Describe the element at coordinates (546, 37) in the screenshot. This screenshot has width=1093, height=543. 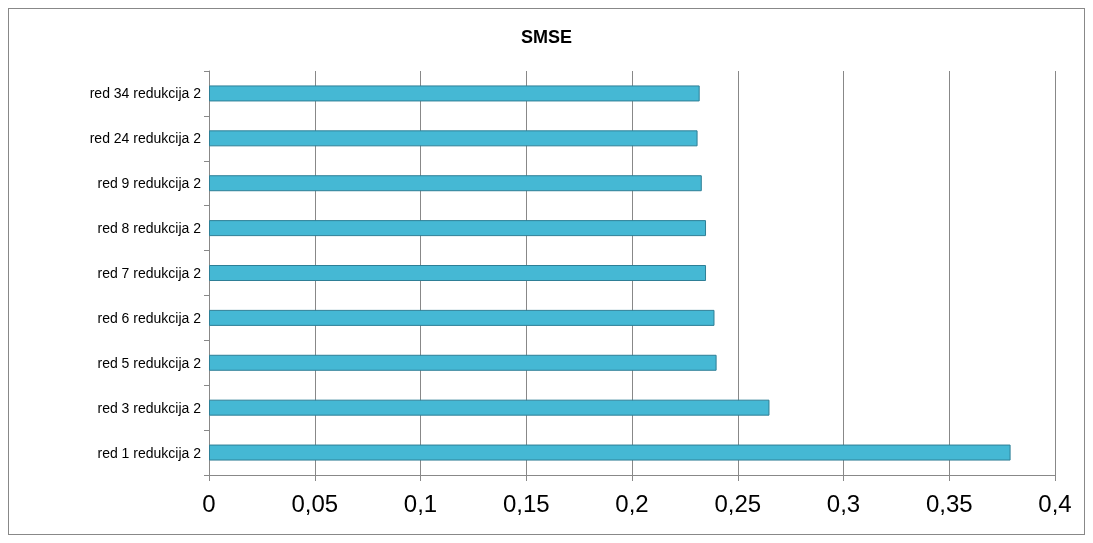
I see `chart-title: SMSE` at that location.